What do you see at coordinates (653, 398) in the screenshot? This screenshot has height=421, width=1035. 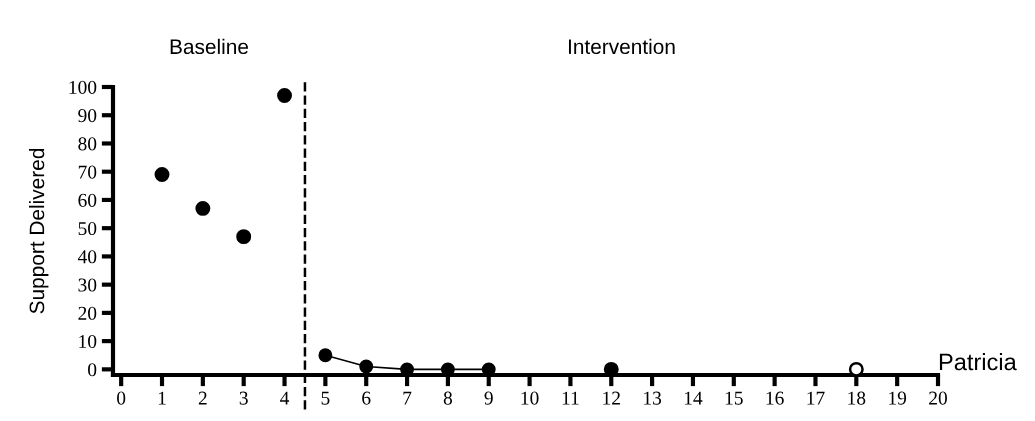 I see `x-tick-label: 13` at bounding box center [653, 398].